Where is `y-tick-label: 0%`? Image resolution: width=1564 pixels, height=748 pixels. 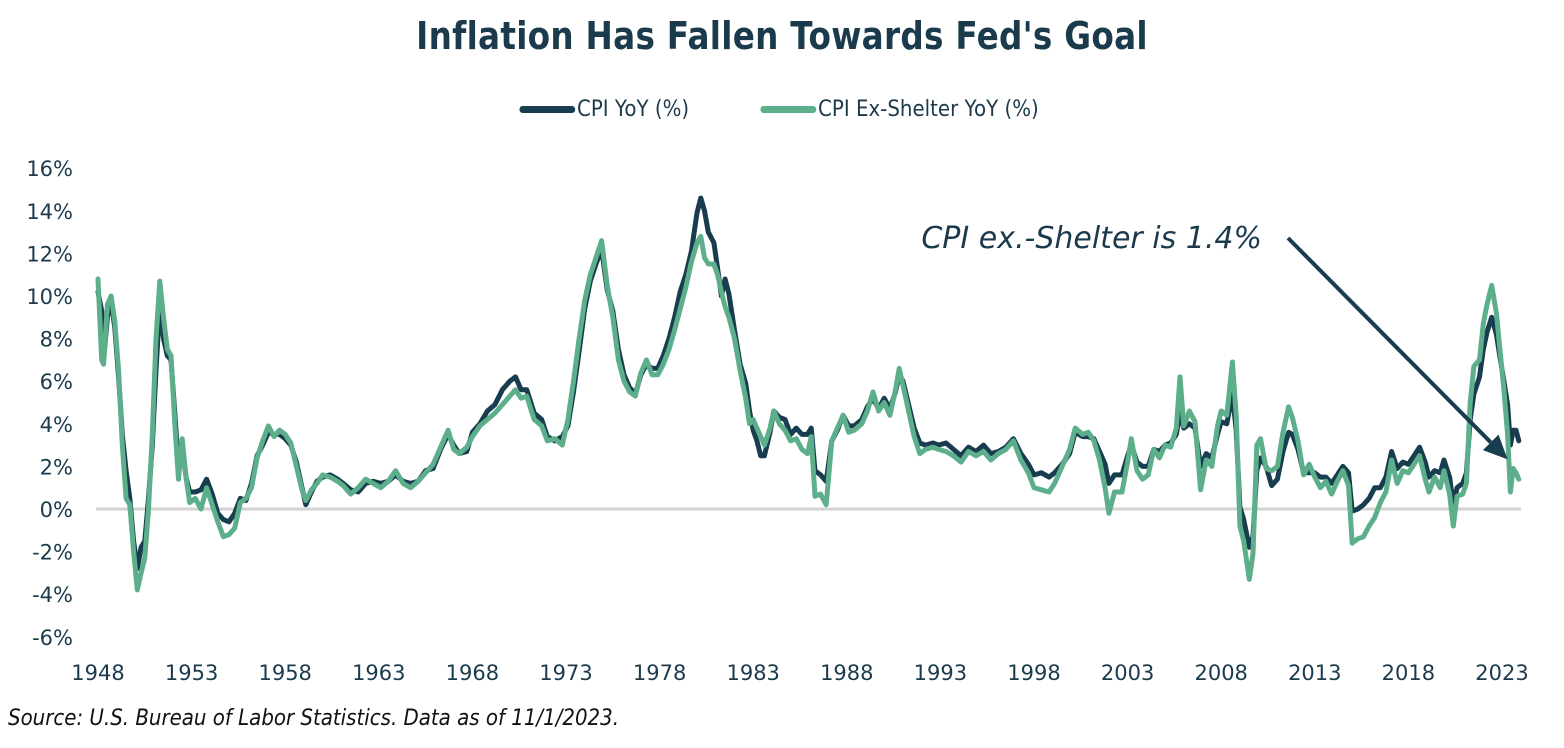 y-tick-label: 0% is located at coordinates (56, 510).